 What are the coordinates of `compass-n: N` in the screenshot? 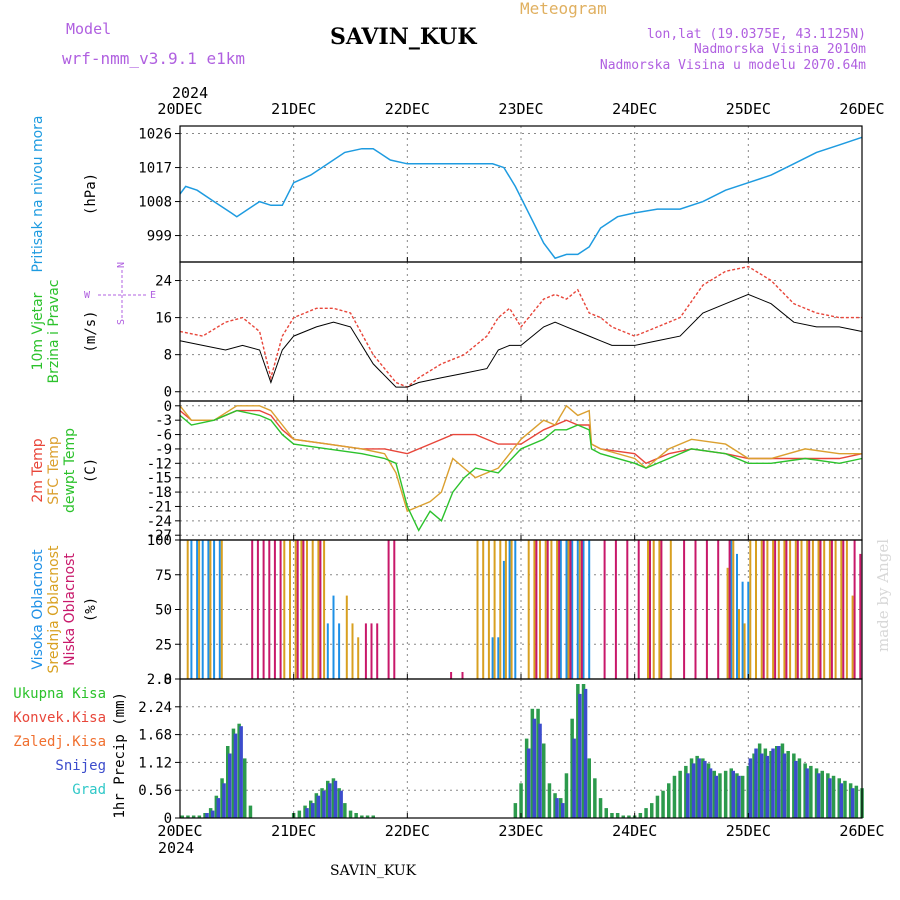 It's located at (121, 265).